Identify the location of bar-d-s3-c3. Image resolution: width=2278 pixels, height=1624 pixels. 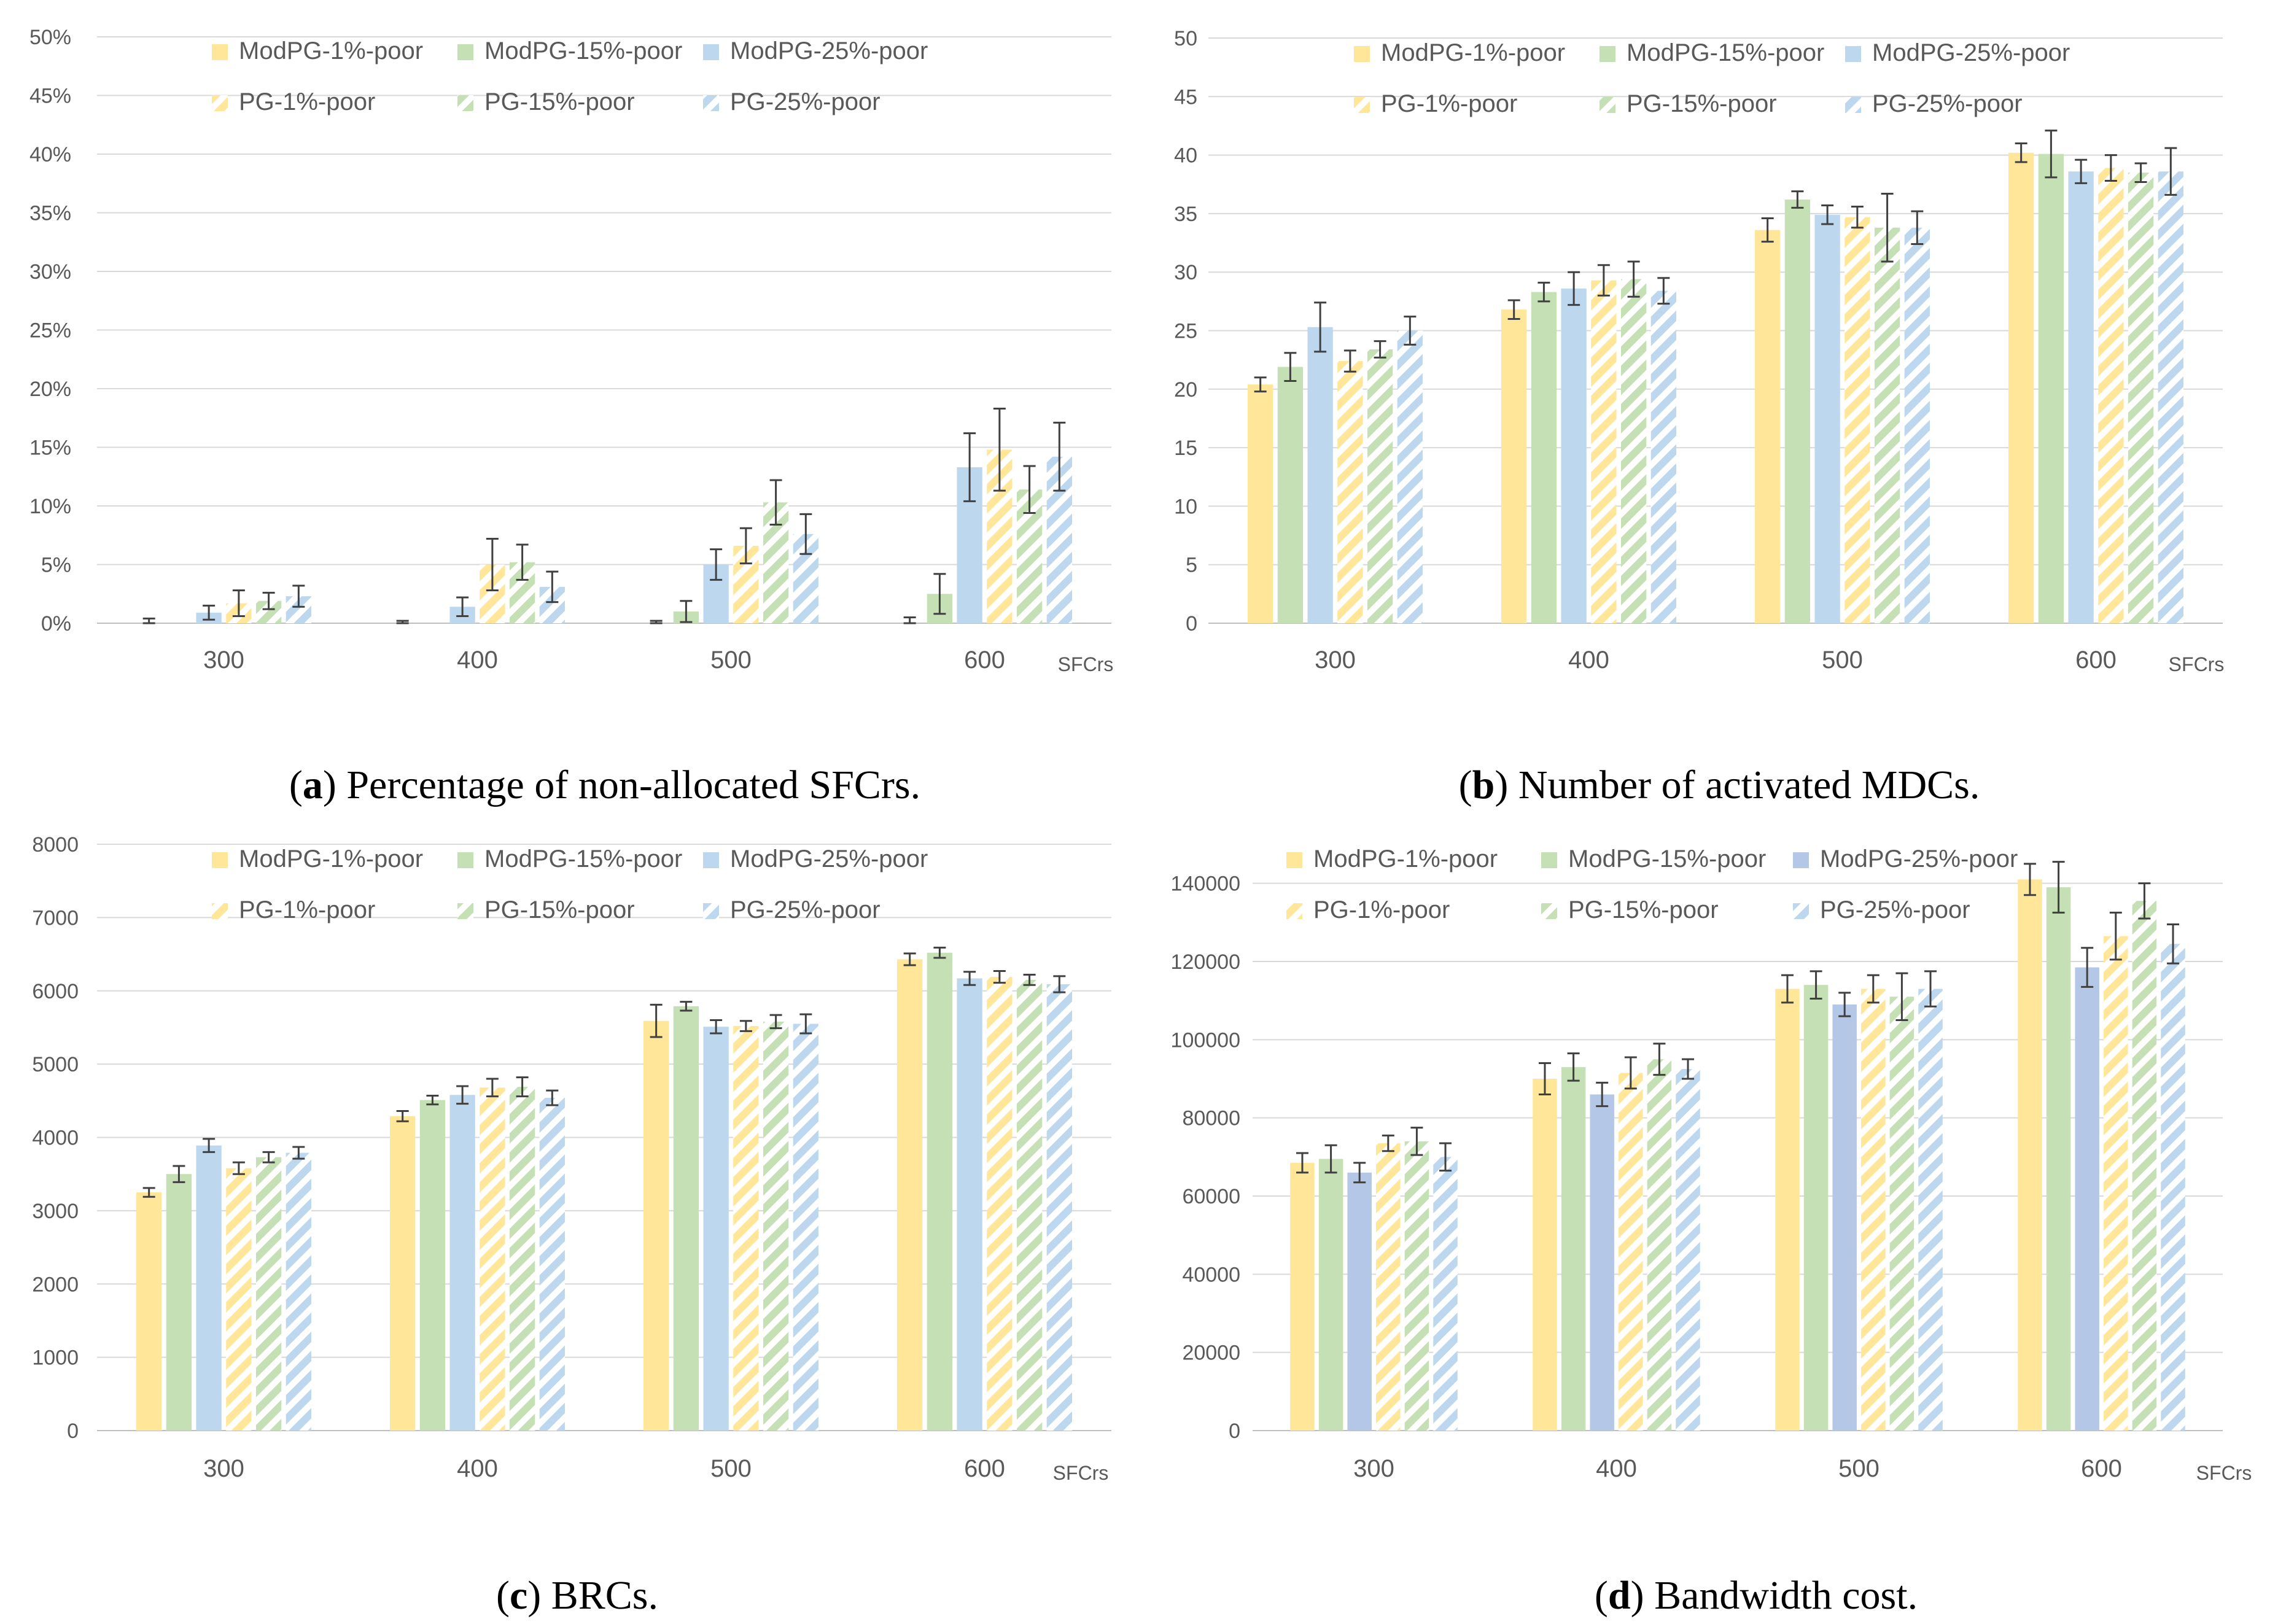
(2116, 1184).